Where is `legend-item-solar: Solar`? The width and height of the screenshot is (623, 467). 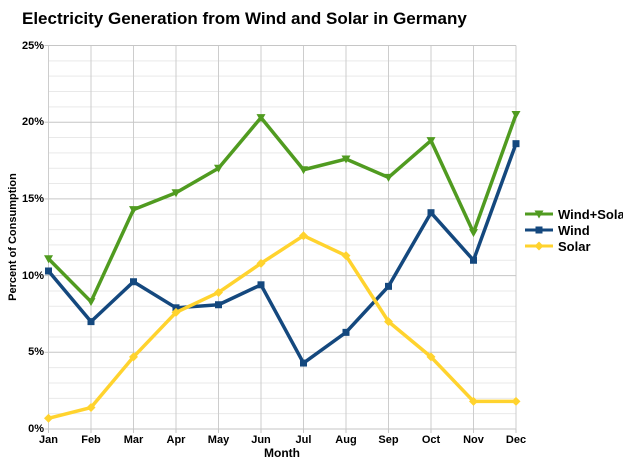 legend-item-solar: Solar is located at coordinates (573, 246).